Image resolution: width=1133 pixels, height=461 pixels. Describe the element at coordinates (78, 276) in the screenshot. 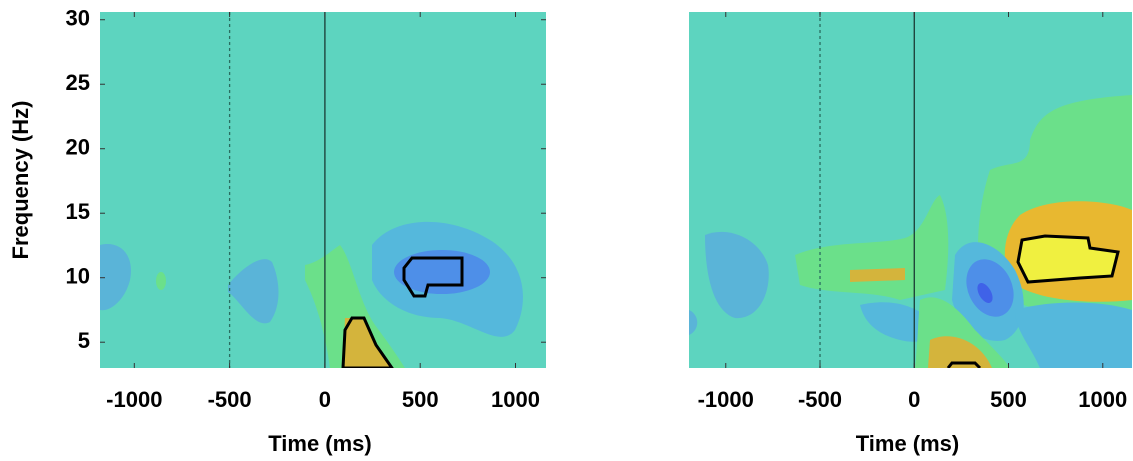

I see `y-tick-label: 10` at that location.